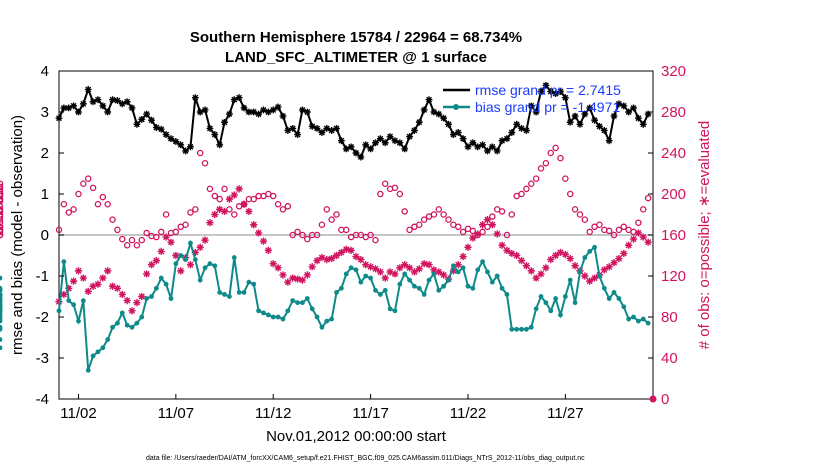 The height and width of the screenshot is (470, 830). I want to click on y-tick-label: -2, so click(42, 317).